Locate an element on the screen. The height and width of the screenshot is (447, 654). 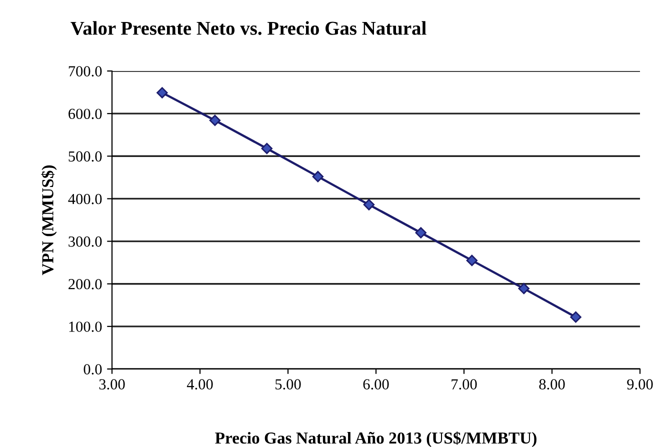
y-tick-label: 0.0 is located at coordinates (93, 369).